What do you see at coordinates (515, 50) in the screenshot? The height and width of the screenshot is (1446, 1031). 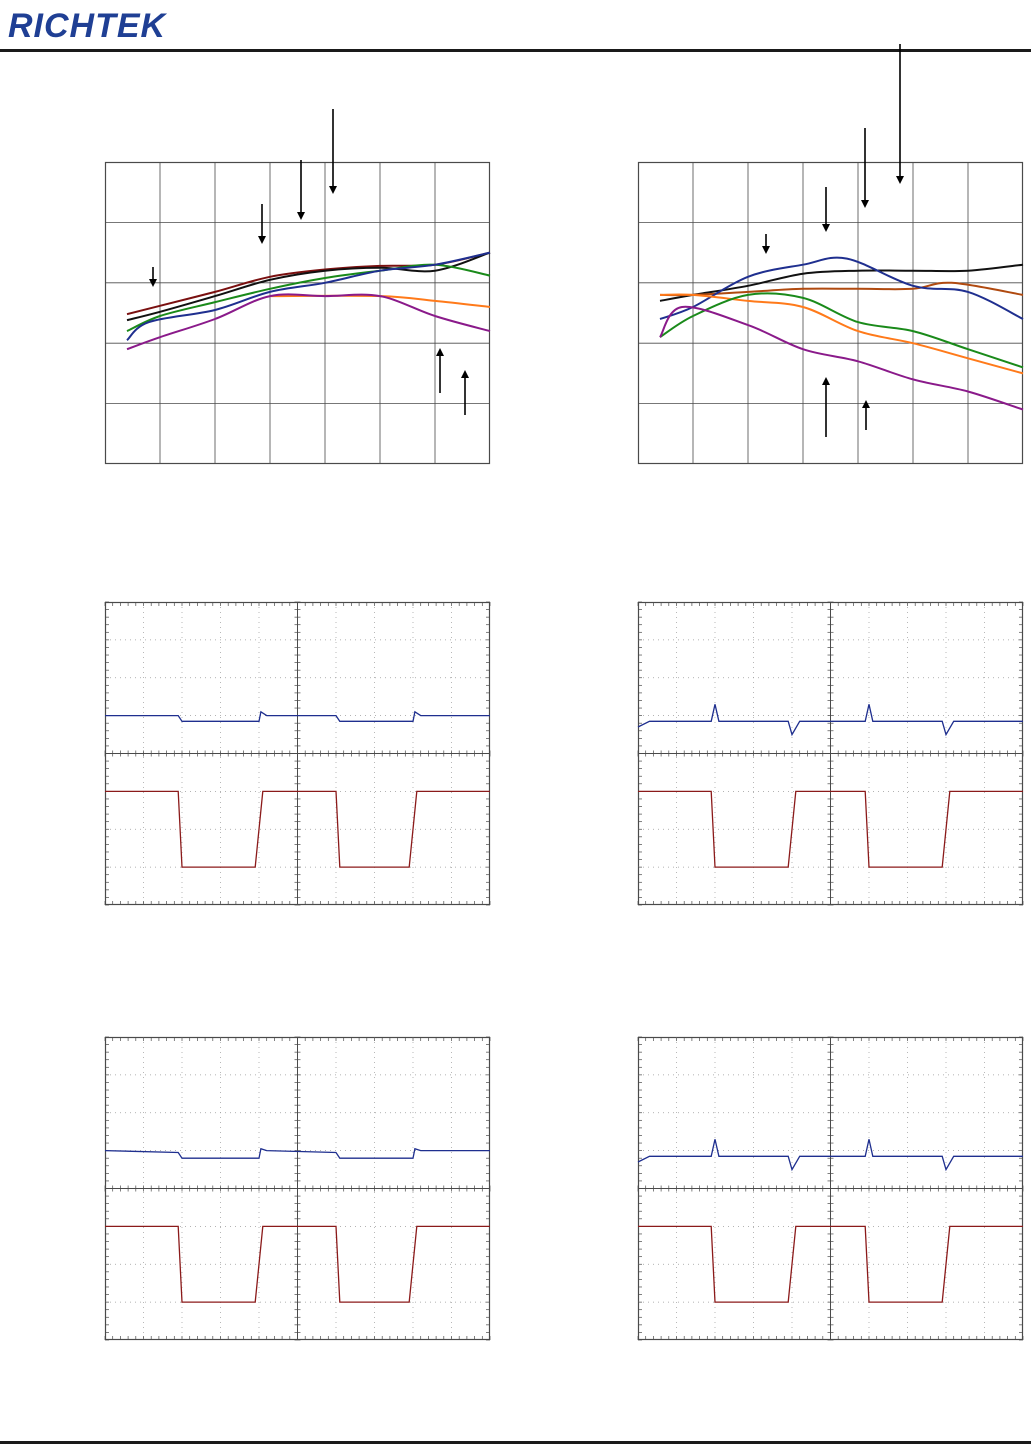 I see `header-divider` at bounding box center [515, 50].